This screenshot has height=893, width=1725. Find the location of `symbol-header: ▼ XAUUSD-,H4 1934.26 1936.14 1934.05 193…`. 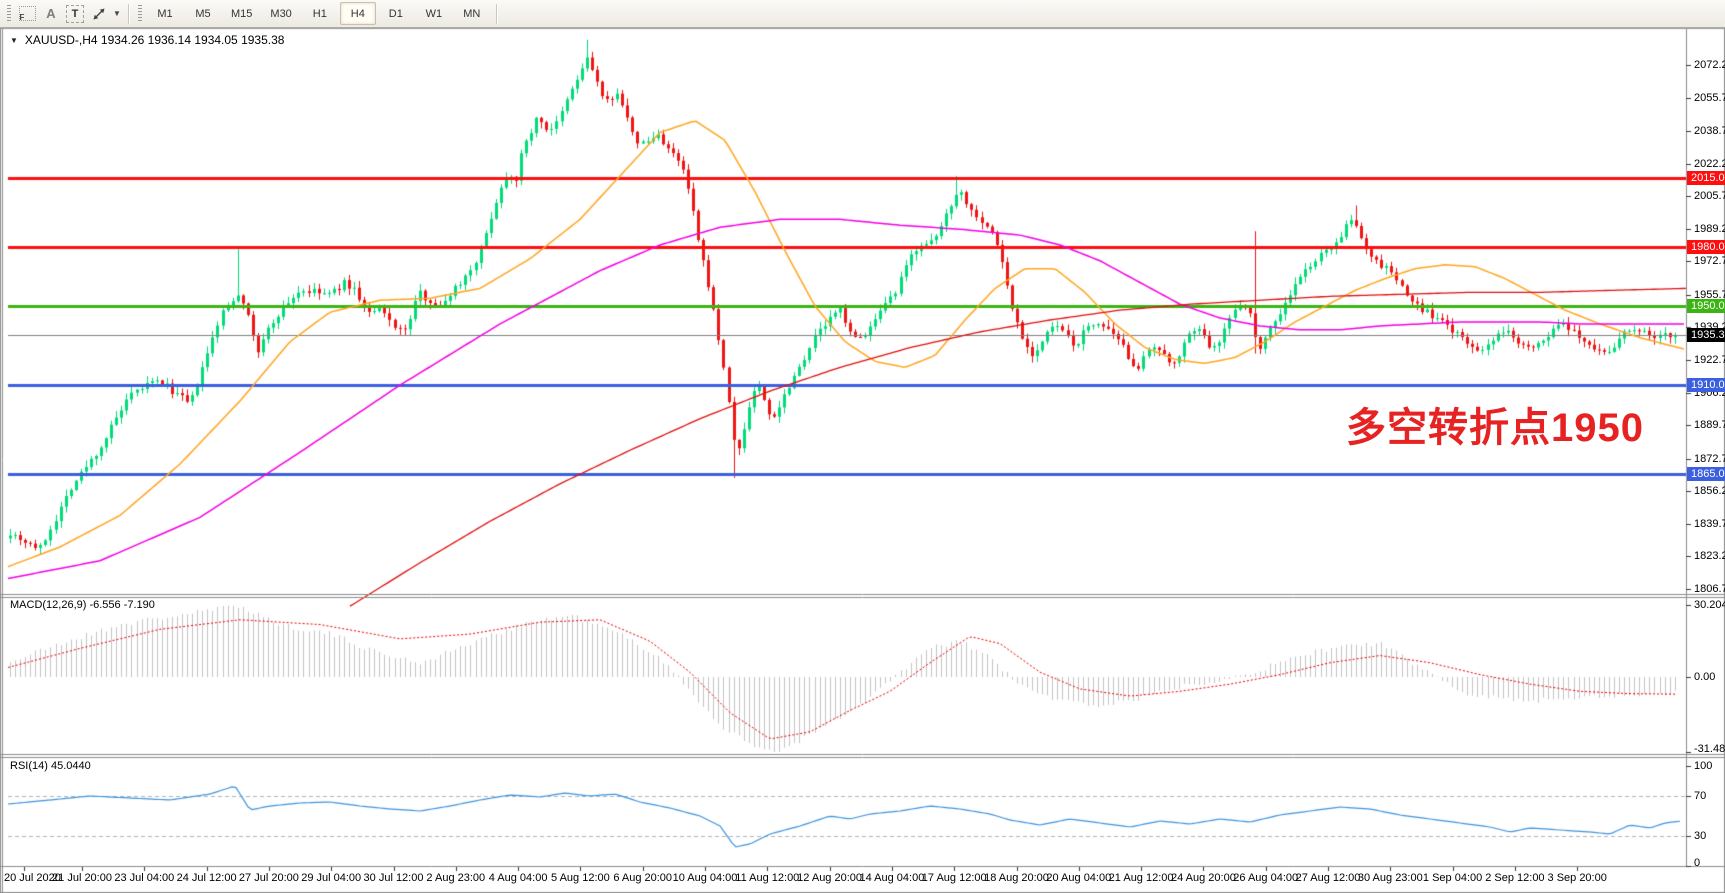

symbol-header: ▼ XAUUSD-,H4 1934.26 1936.14 1934.05 193… is located at coordinates (147, 40).